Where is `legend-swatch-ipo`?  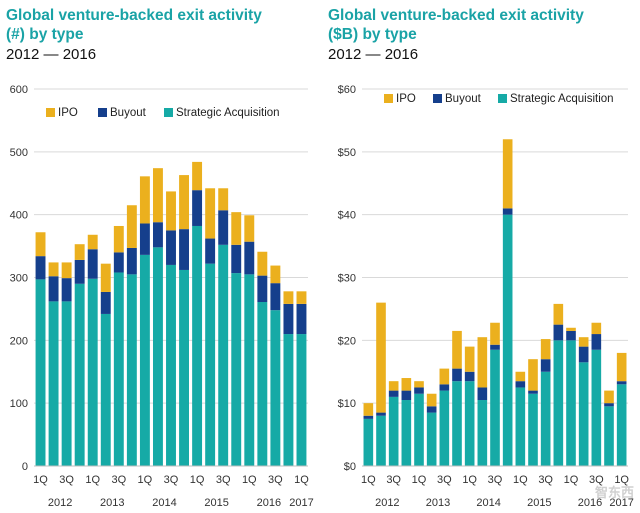
legend-swatch-ipo is located at coordinates (388, 98).